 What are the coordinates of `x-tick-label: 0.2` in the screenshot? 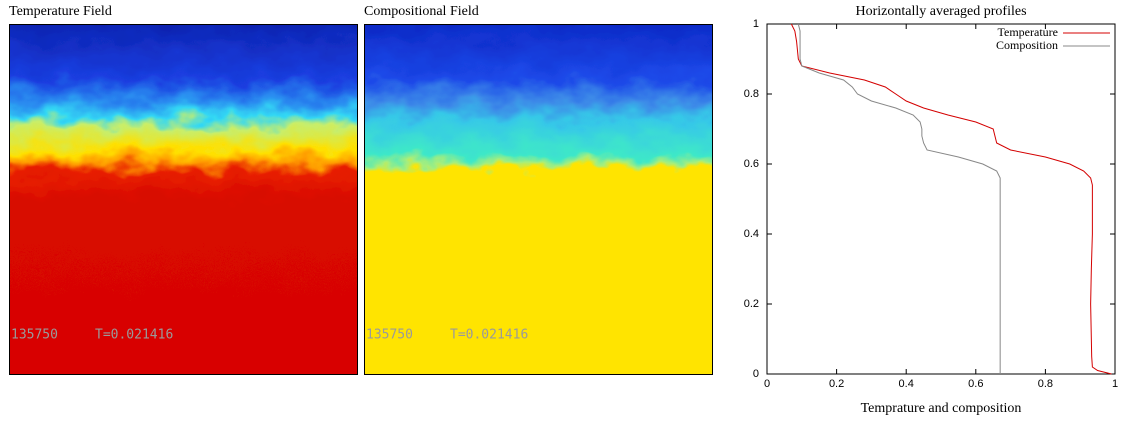 It's located at (836, 384).